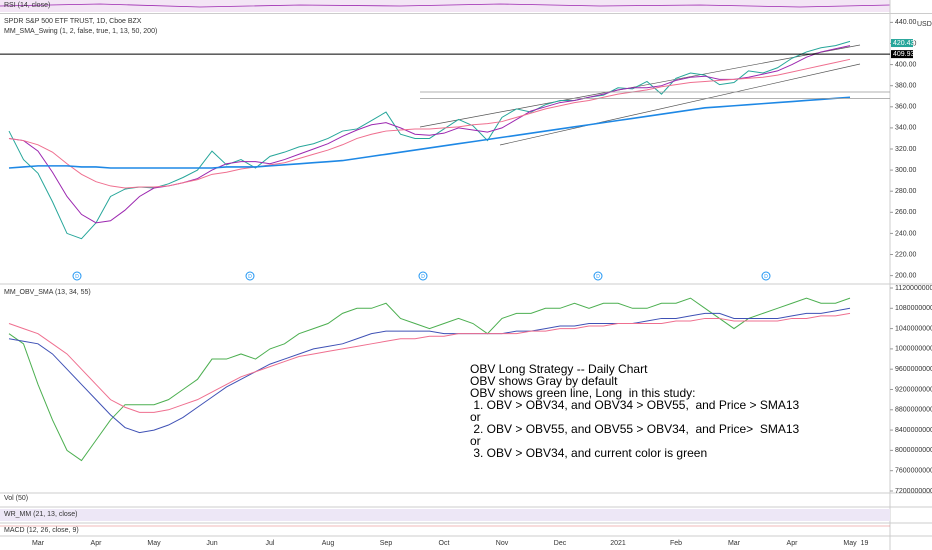 Image resolution: width=932 pixels, height=550 pixels. I want to click on x-tick-label: Feb, so click(676, 543).